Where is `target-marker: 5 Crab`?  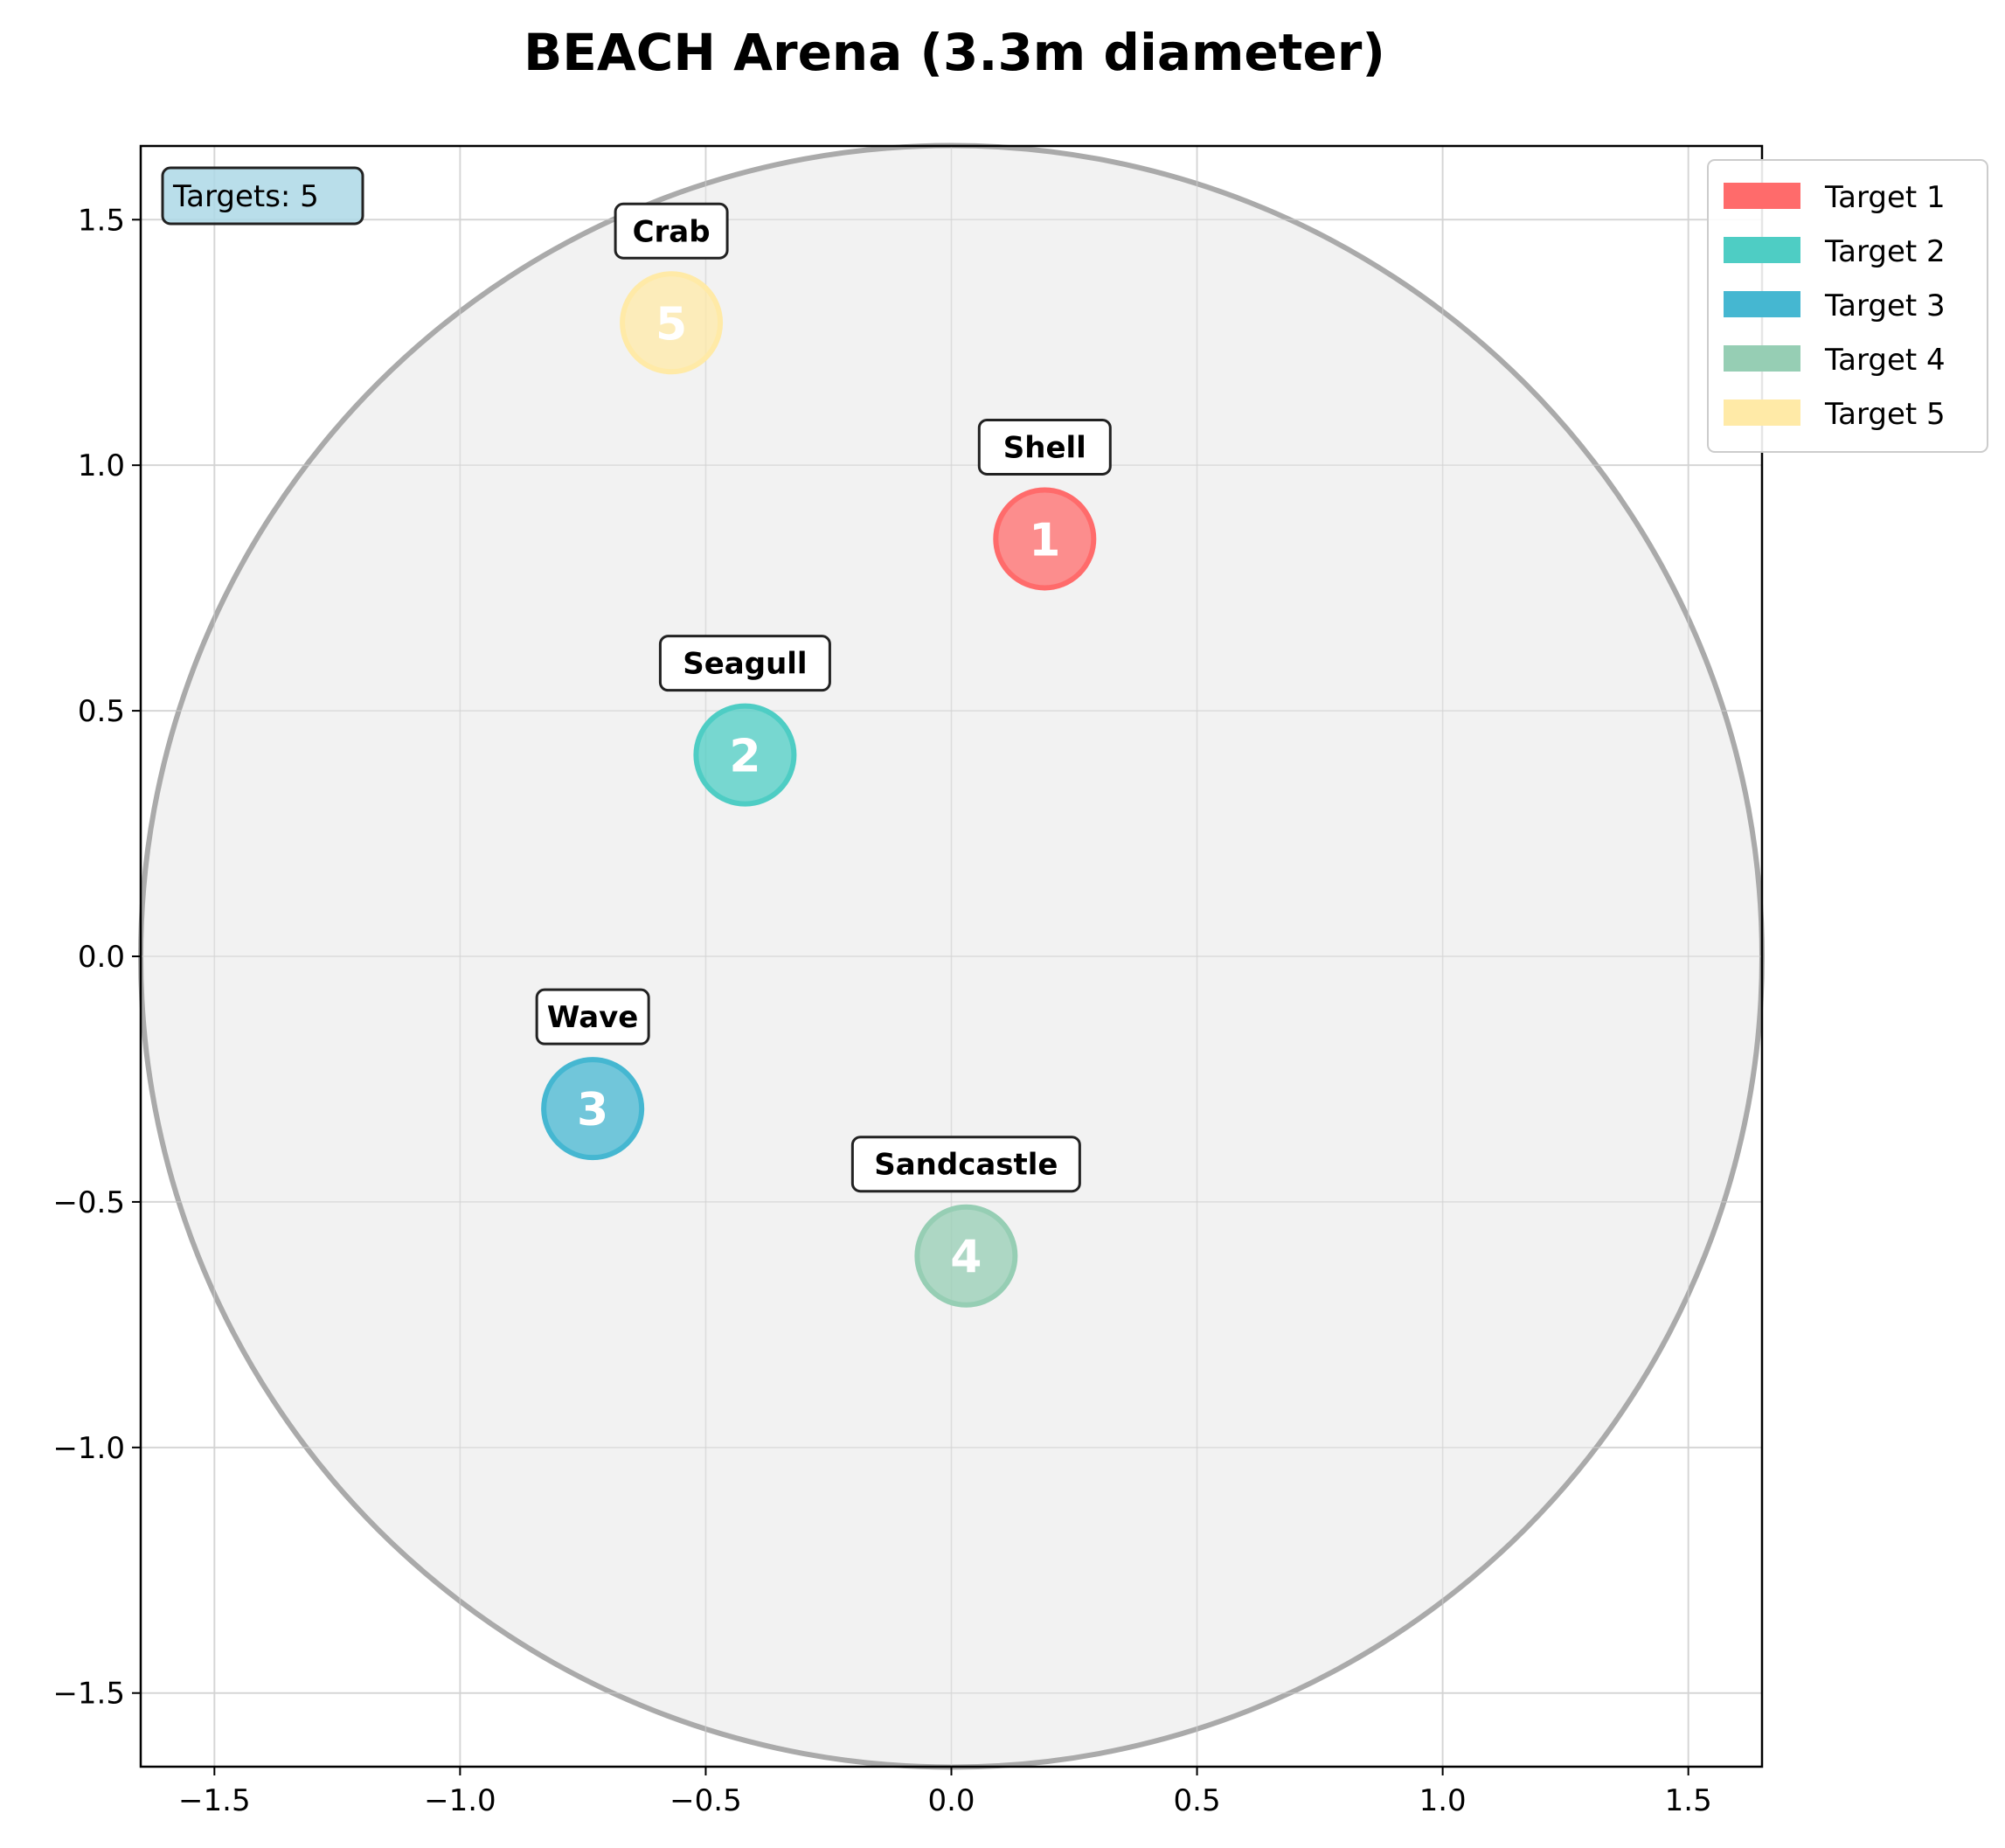
target-marker: 5 Crab is located at coordinates (671, 289).